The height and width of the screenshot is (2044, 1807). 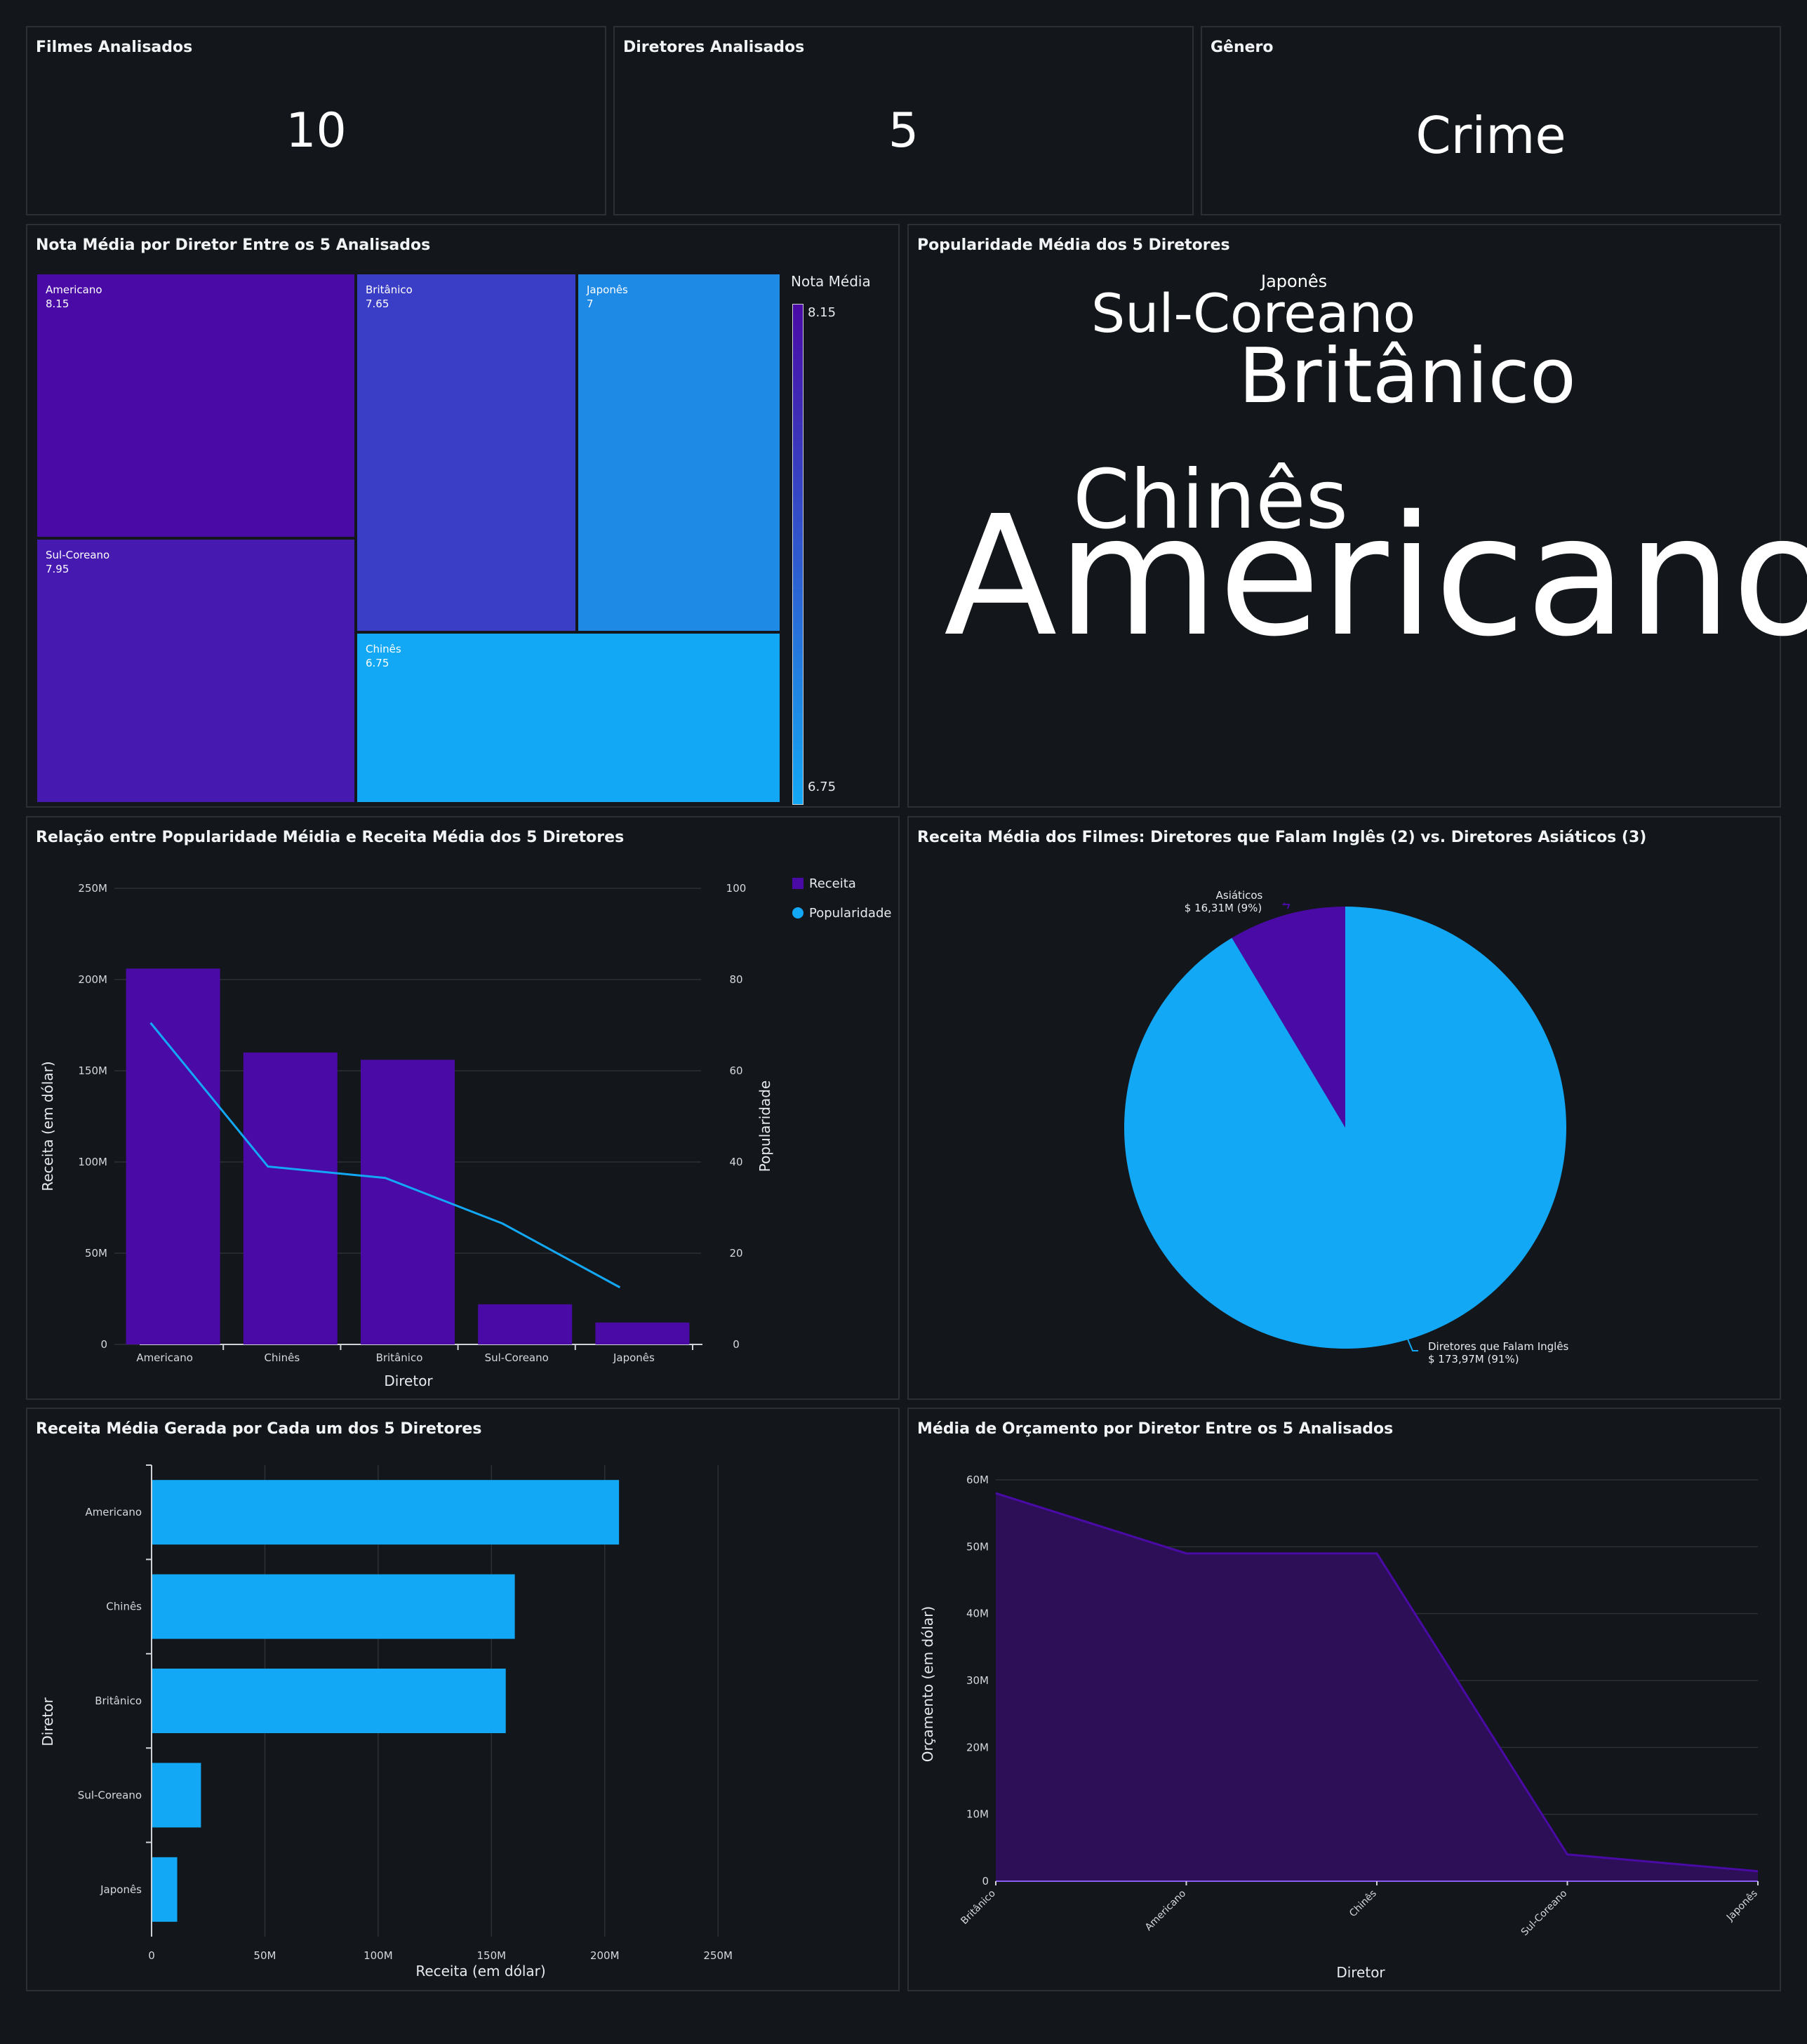 I want to click on legend-label-receita: Receita, so click(x=833, y=883).